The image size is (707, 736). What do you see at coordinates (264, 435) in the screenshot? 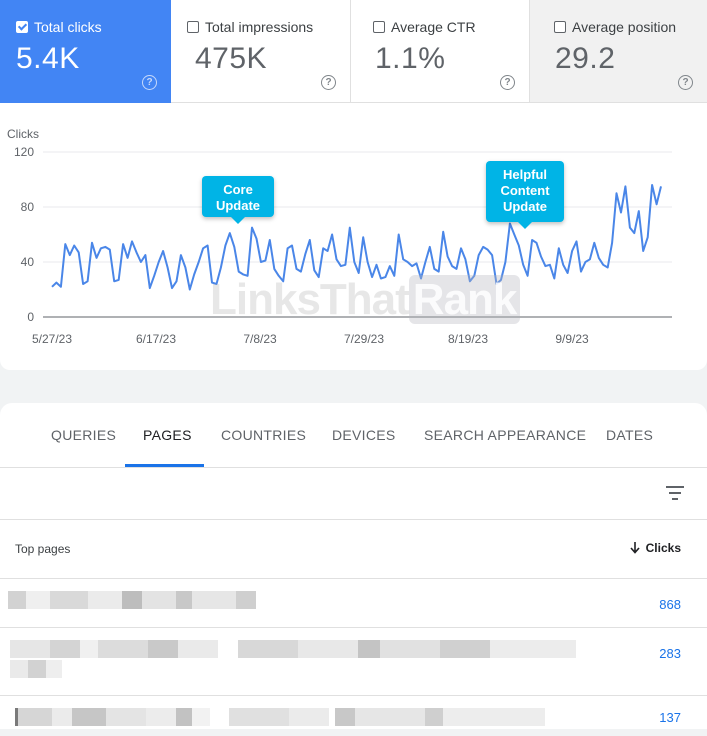
I see `tab-countries: COUNTRIES` at bounding box center [264, 435].